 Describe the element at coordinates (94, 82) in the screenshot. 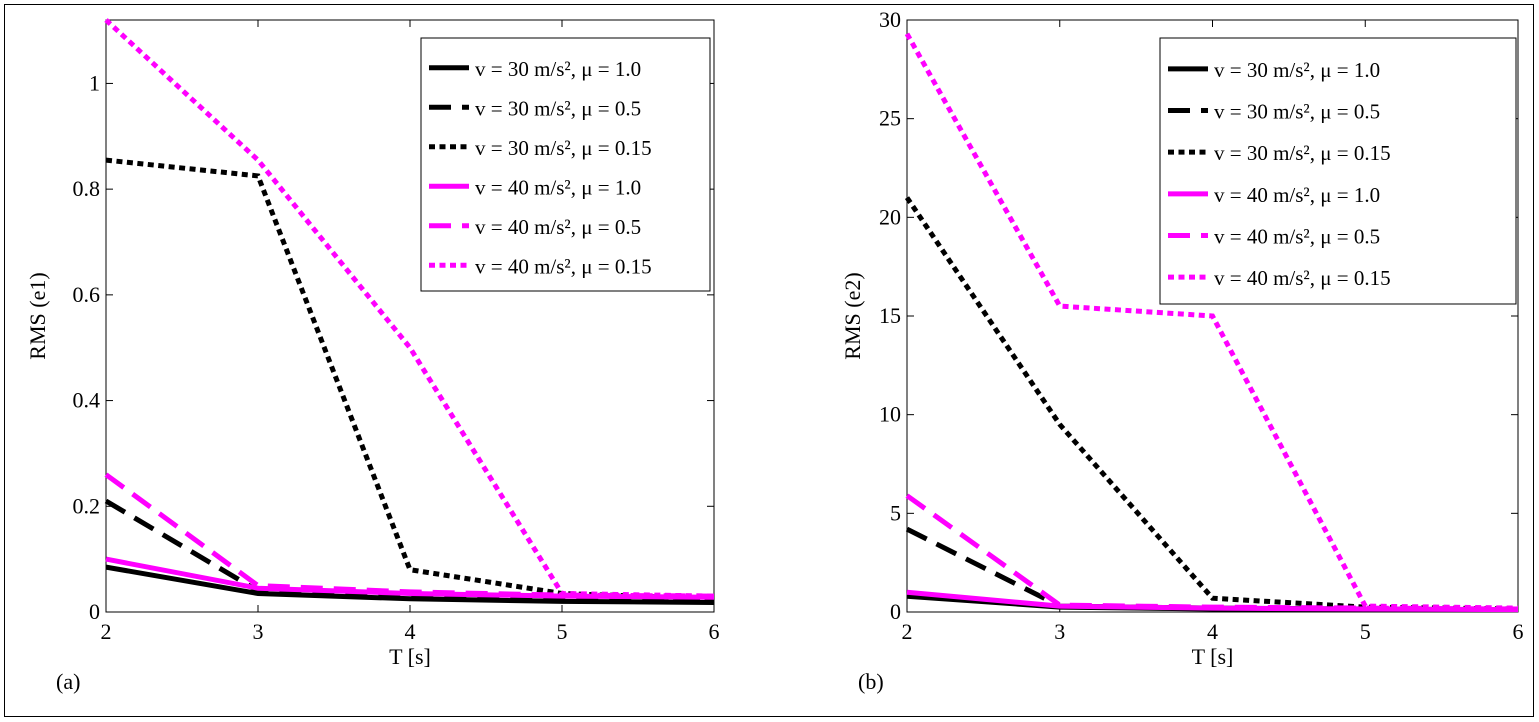

I see `y-tick-label: 1` at that location.